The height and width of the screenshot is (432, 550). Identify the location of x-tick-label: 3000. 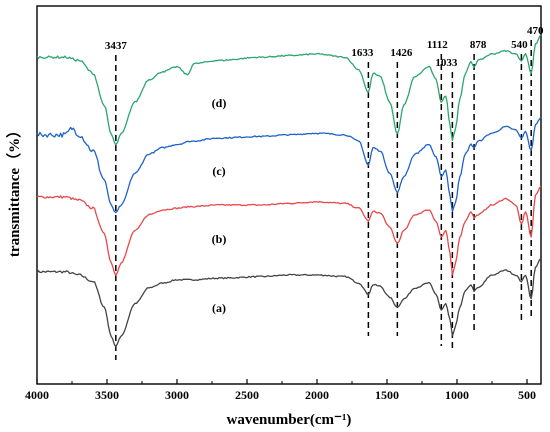
(177, 395).